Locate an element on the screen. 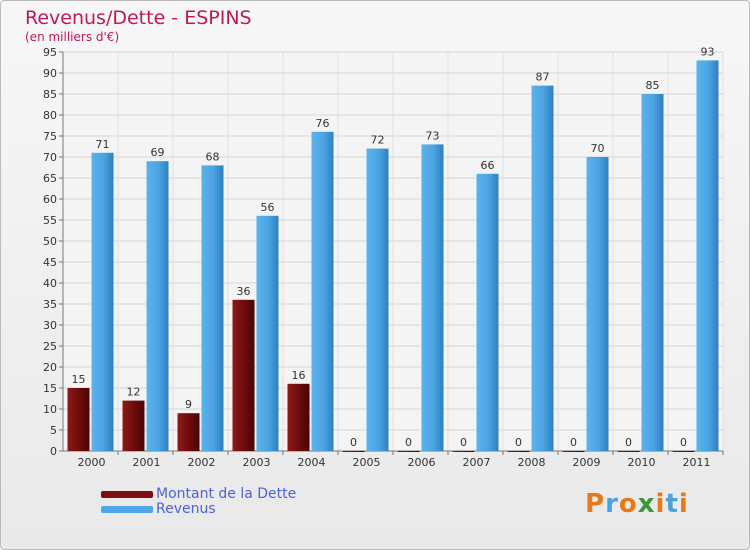  debt-value-label: 36 is located at coordinates (244, 291).